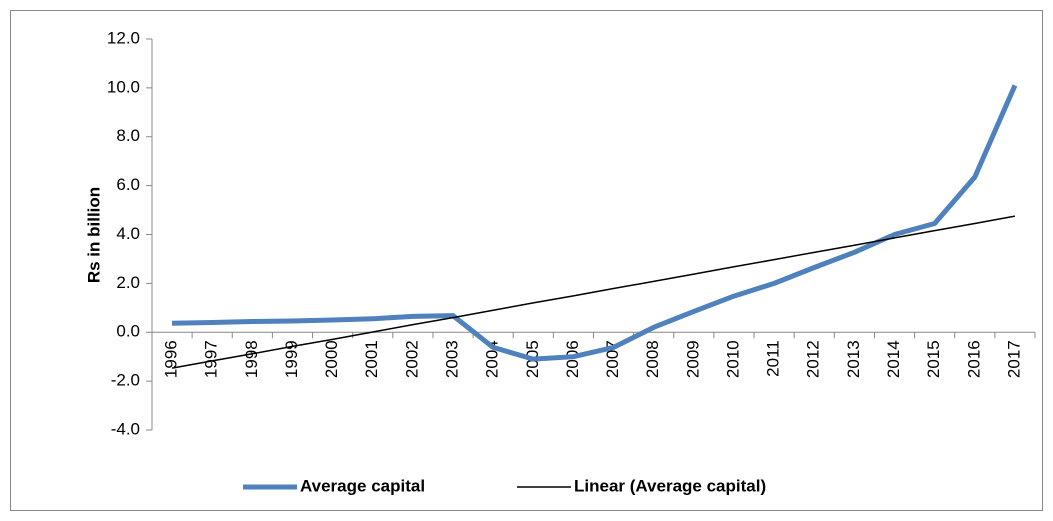 The width and height of the screenshot is (1053, 521). Describe the element at coordinates (125, 380) in the screenshot. I see `y-tick-label: -2.0` at that location.